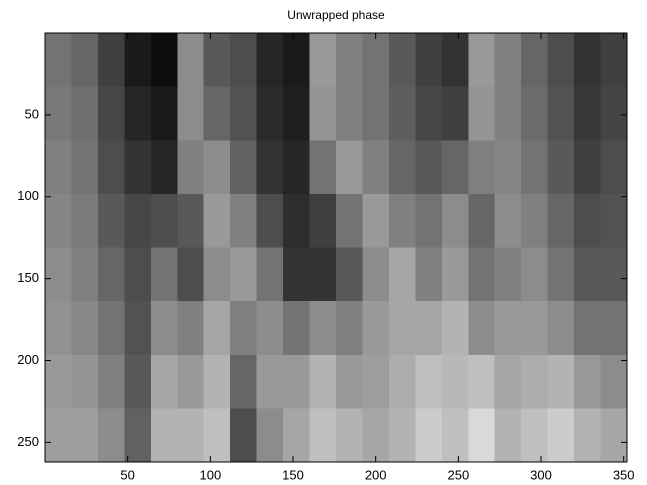  Describe the element at coordinates (32, 113) in the screenshot. I see `y-tick-label: 50` at that location.